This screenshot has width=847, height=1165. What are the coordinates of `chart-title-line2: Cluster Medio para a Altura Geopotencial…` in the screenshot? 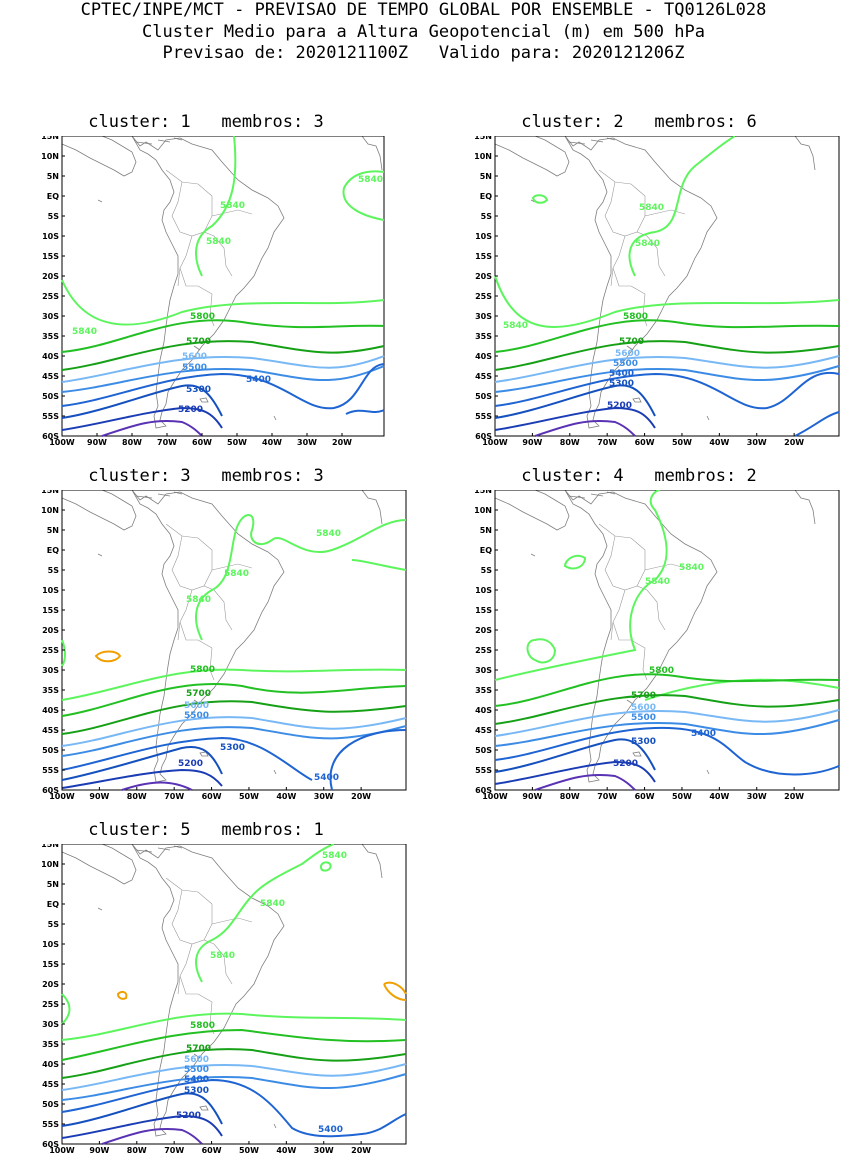 It's located at (423, 32).